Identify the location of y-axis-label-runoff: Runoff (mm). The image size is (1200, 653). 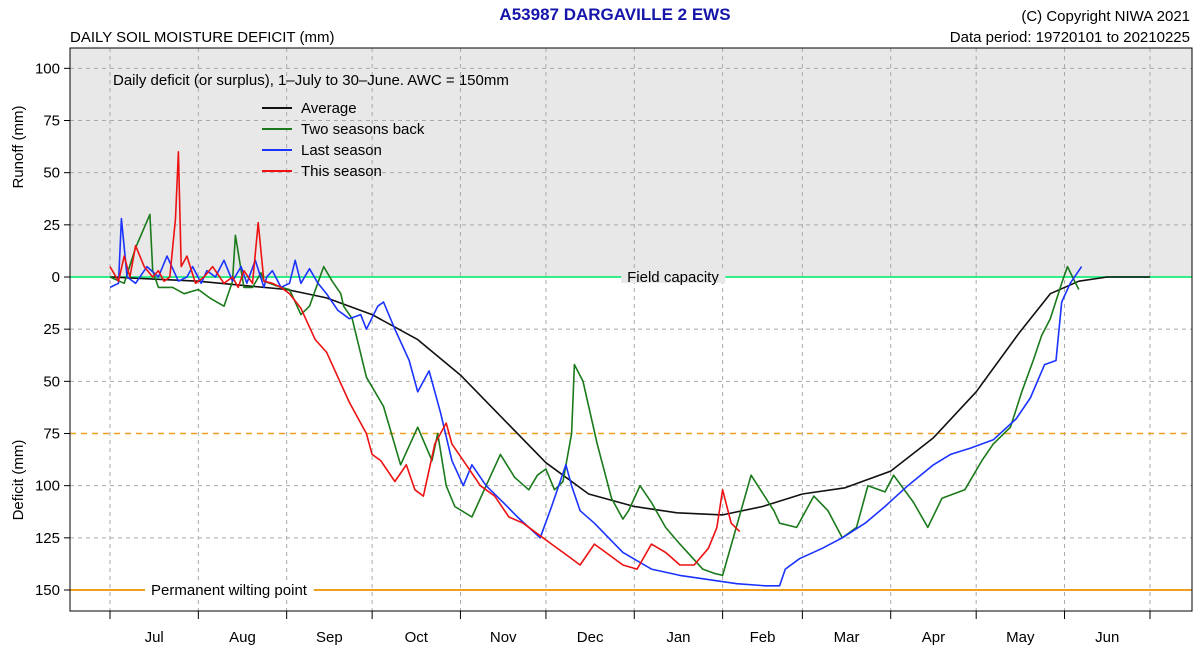
(18, 146).